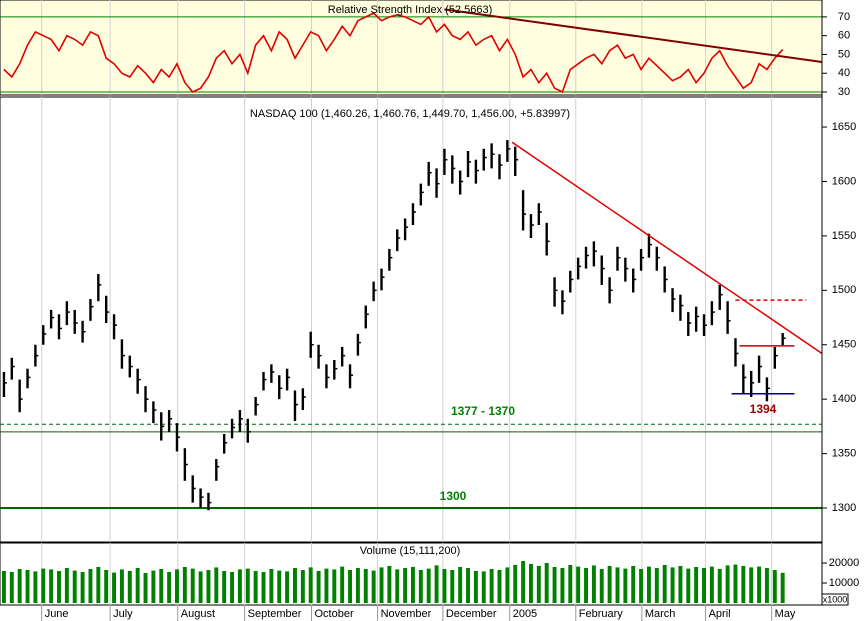 The width and height of the screenshot is (868, 621). What do you see at coordinates (844, 345) in the screenshot?
I see `y-tick-label: 1450` at bounding box center [844, 345].